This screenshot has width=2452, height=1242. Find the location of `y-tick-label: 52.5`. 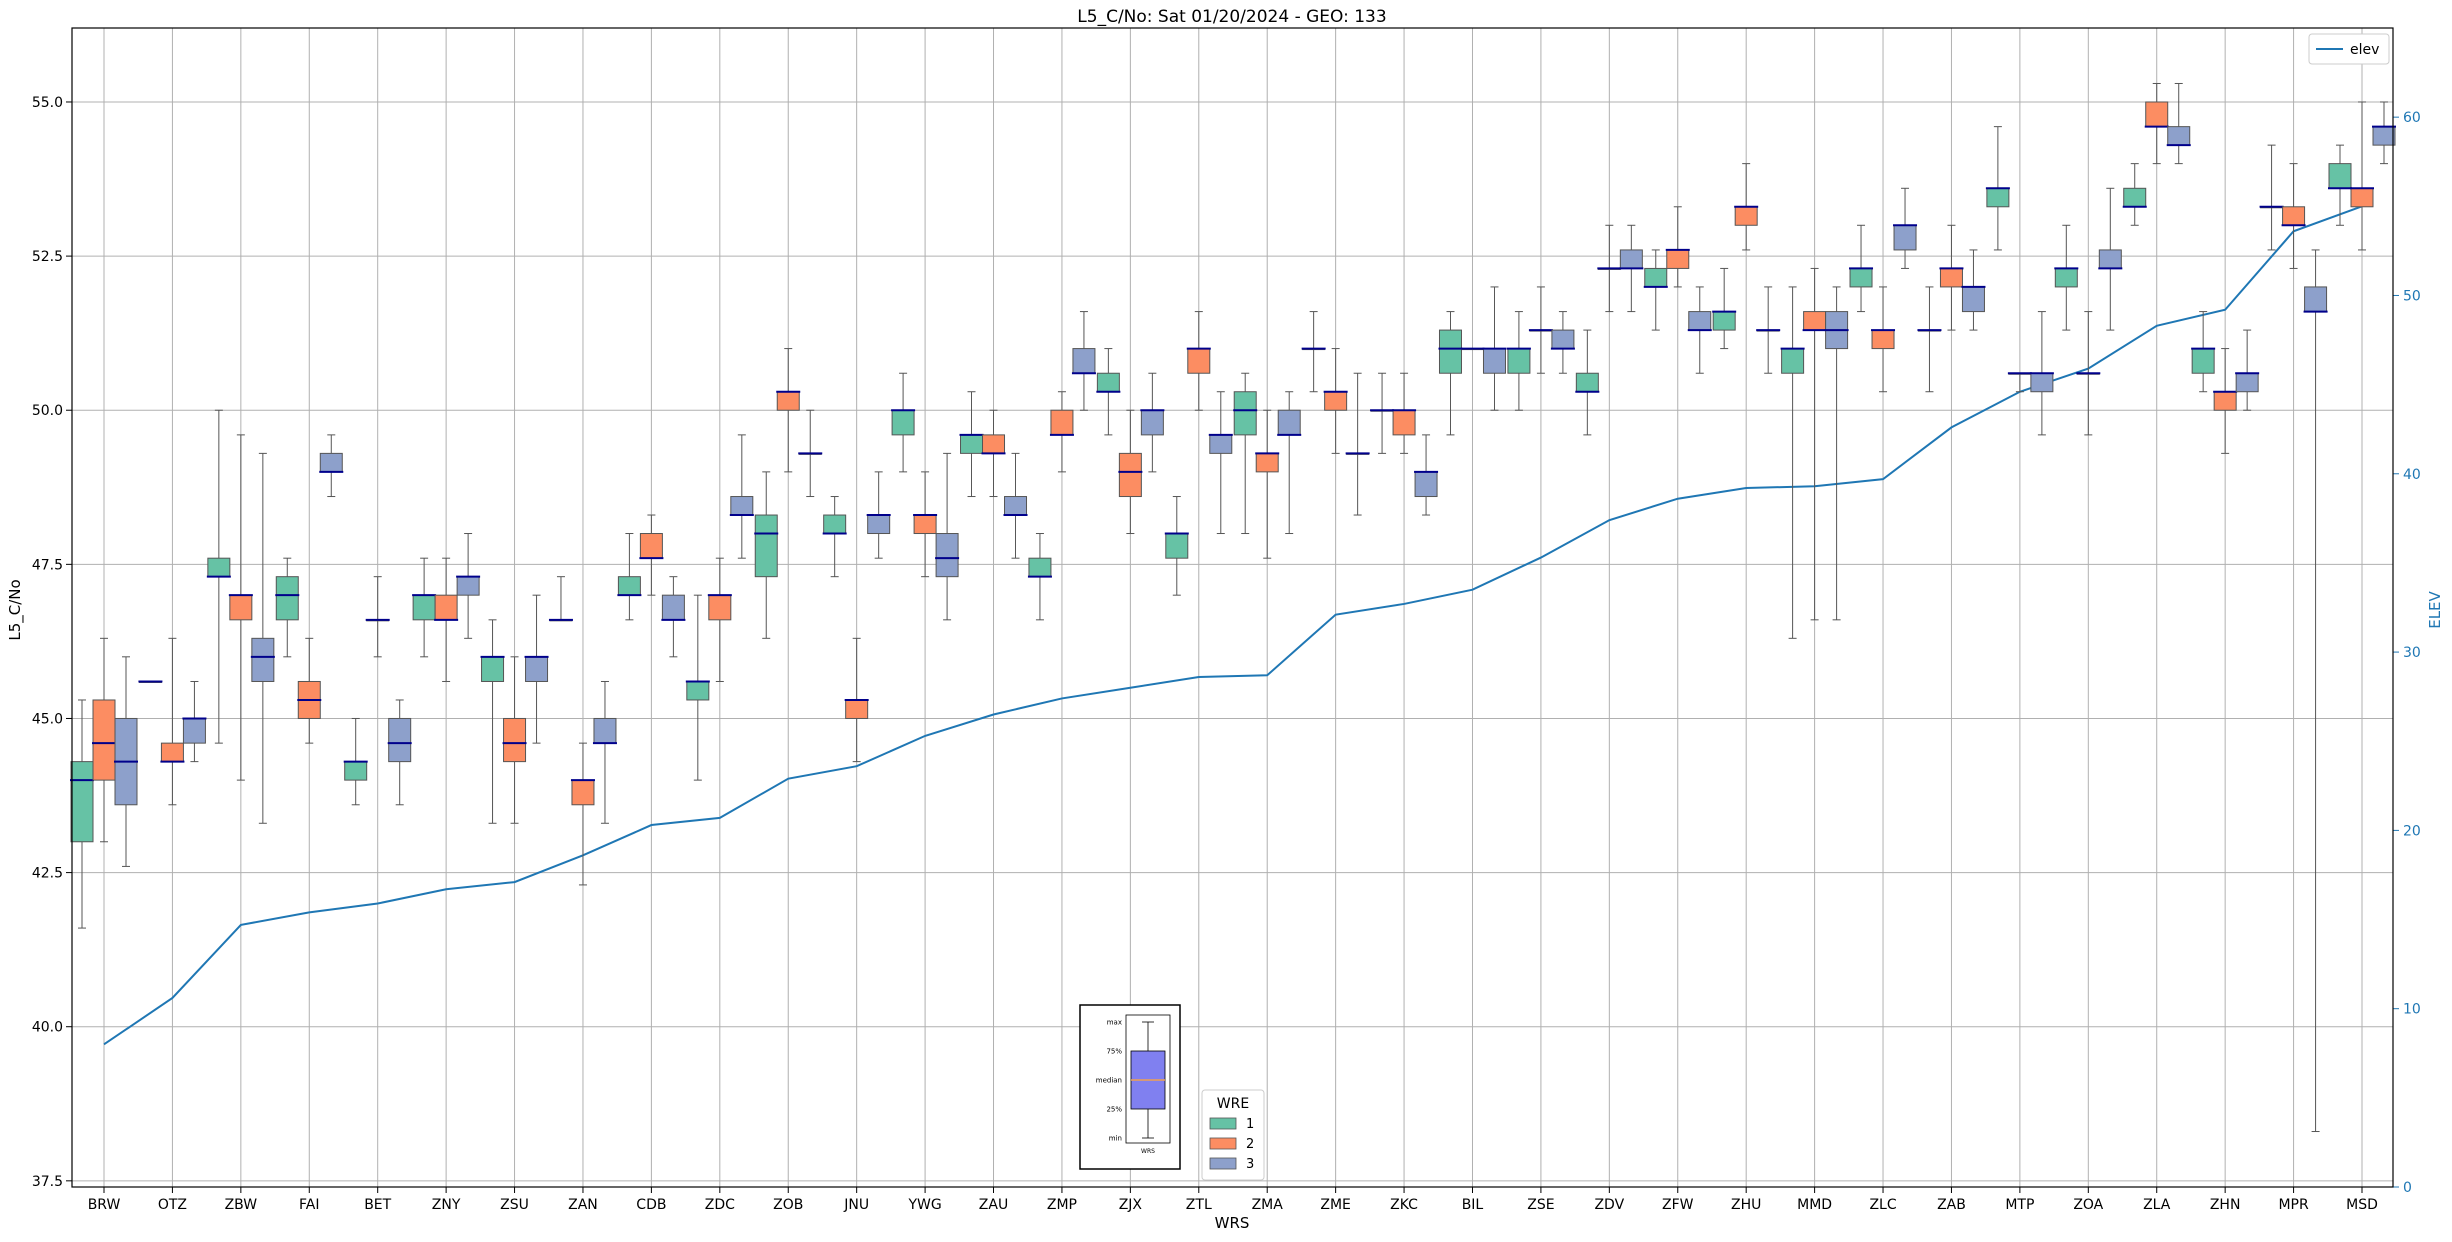

y-tick-label: 52.5 is located at coordinates (47, 257).